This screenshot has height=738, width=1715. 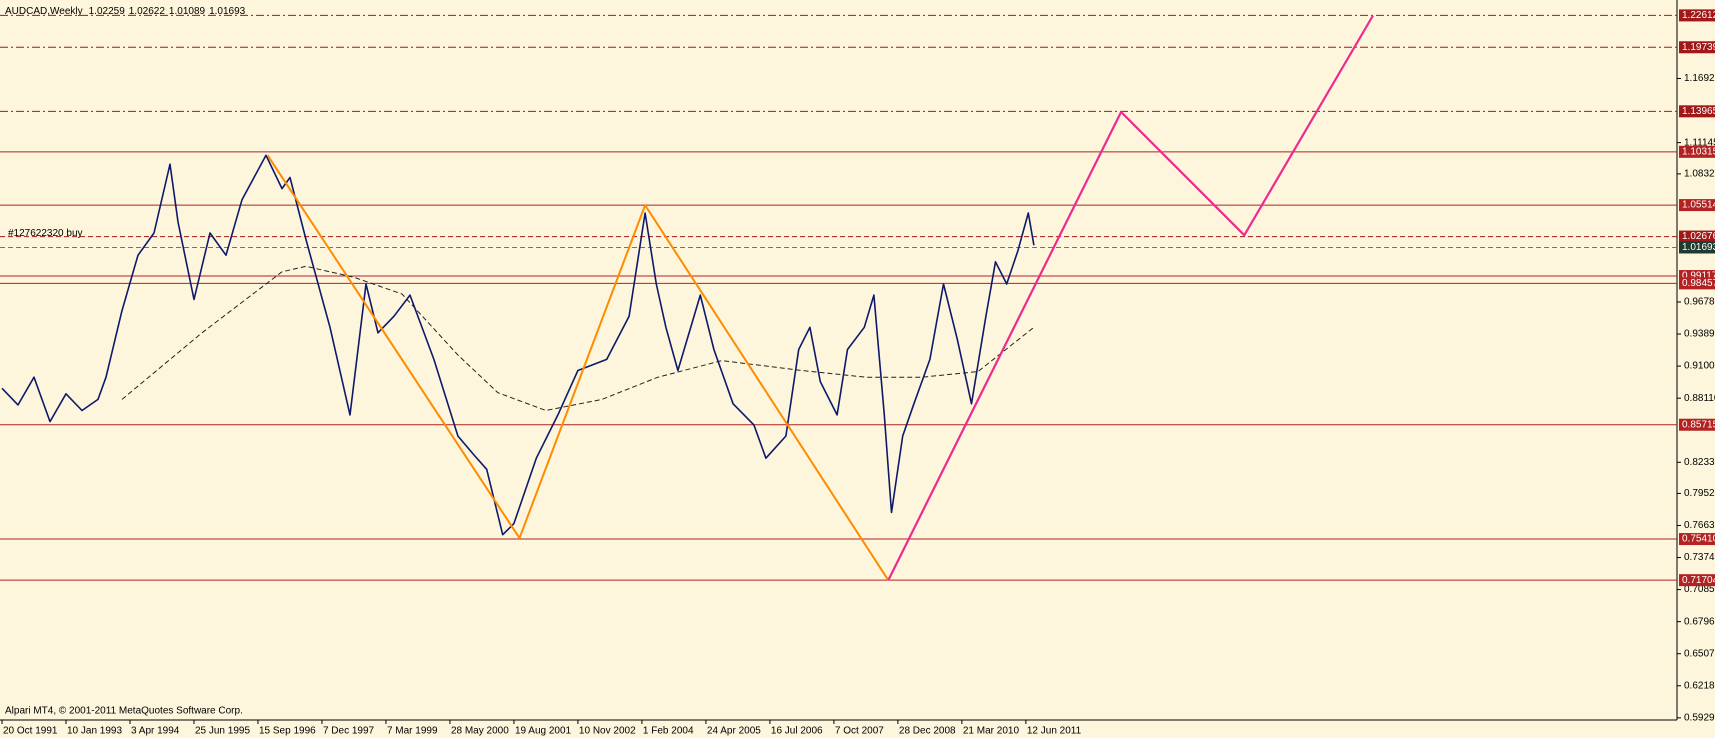 I want to click on symbol: AUDCAD,Weekly, so click(x=44, y=11).